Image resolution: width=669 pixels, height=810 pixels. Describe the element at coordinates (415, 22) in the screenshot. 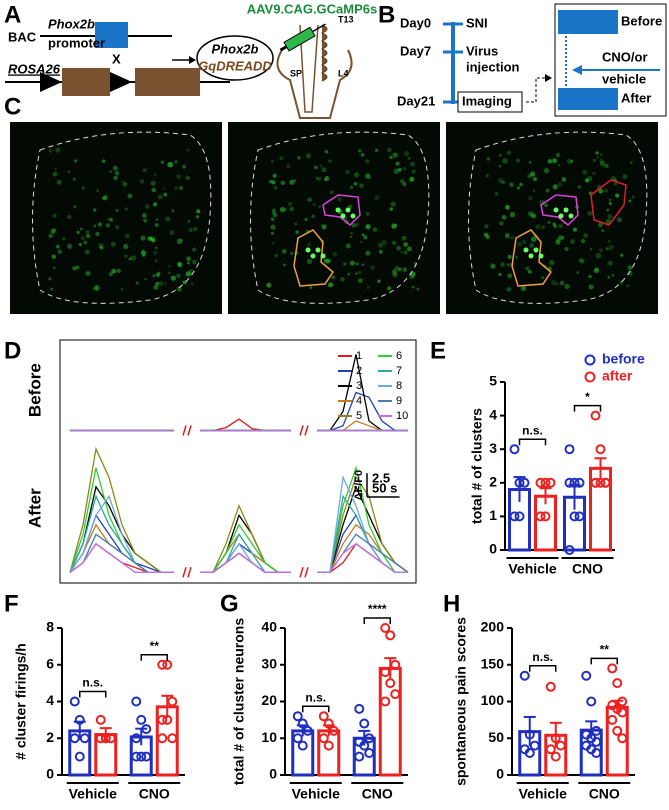

I see `label: Day0` at that location.